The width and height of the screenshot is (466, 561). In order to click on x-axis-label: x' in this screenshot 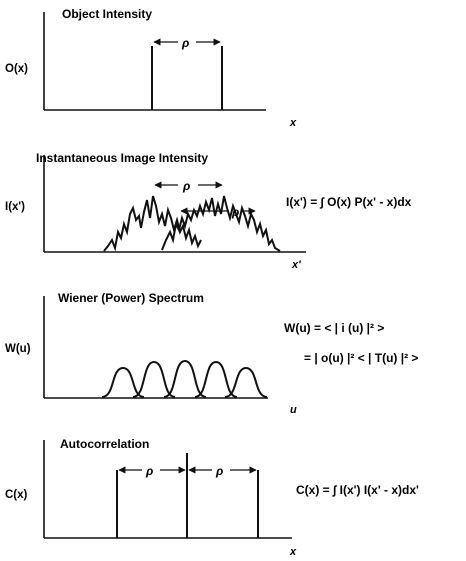, I will do `click(296, 265)`.